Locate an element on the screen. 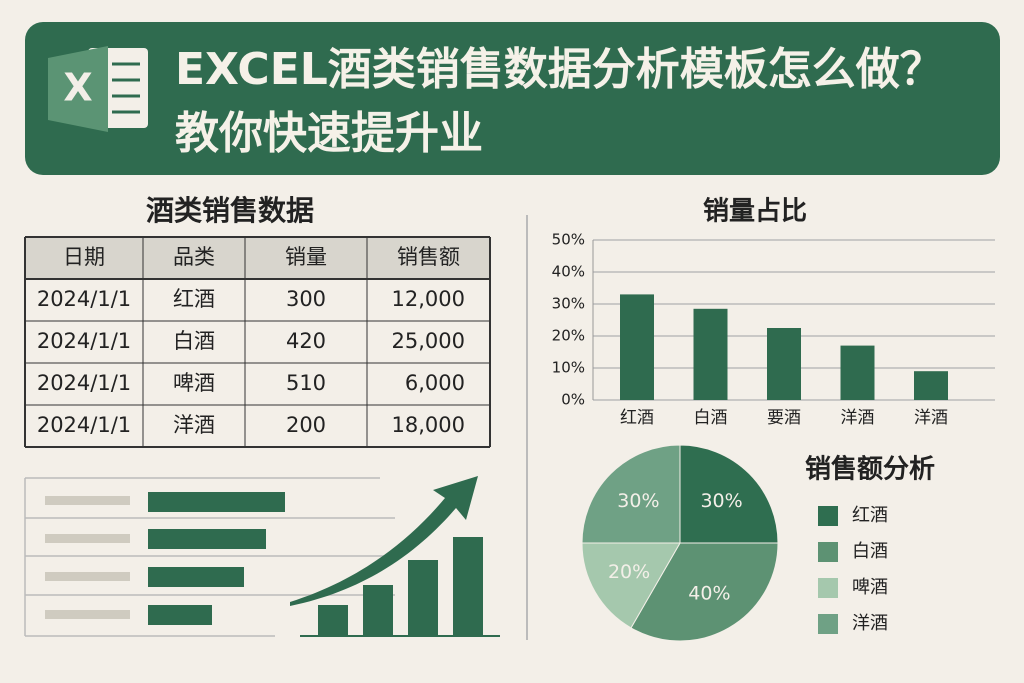  table-cell: 啤酒 is located at coordinates (194, 383).